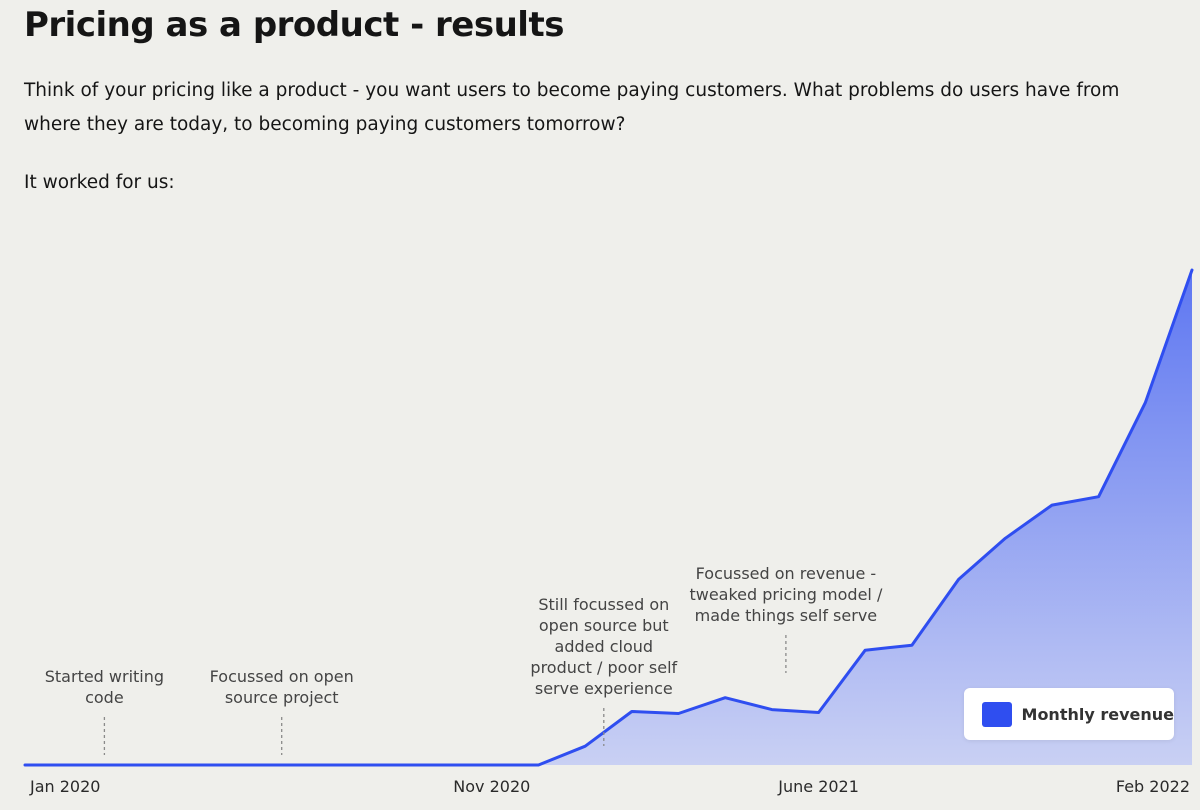  What do you see at coordinates (282, 697) in the screenshot?
I see `annotation-line: source project` at bounding box center [282, 697].